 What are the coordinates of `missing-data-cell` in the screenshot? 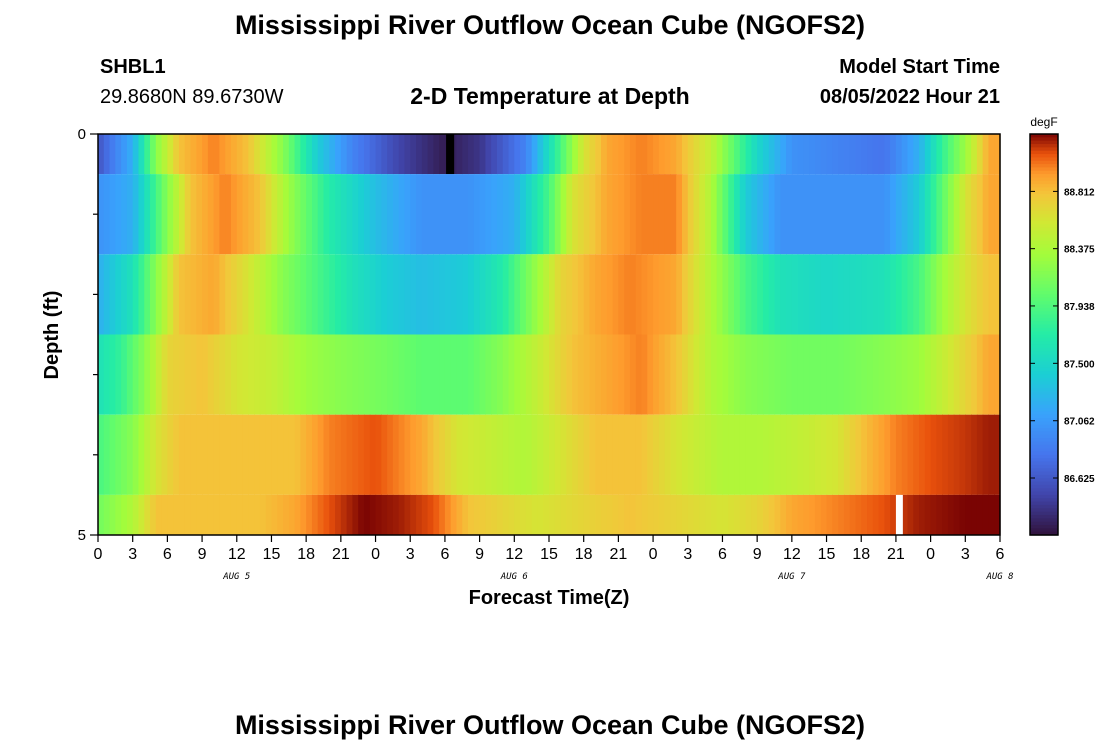 It's located at (450, 154).